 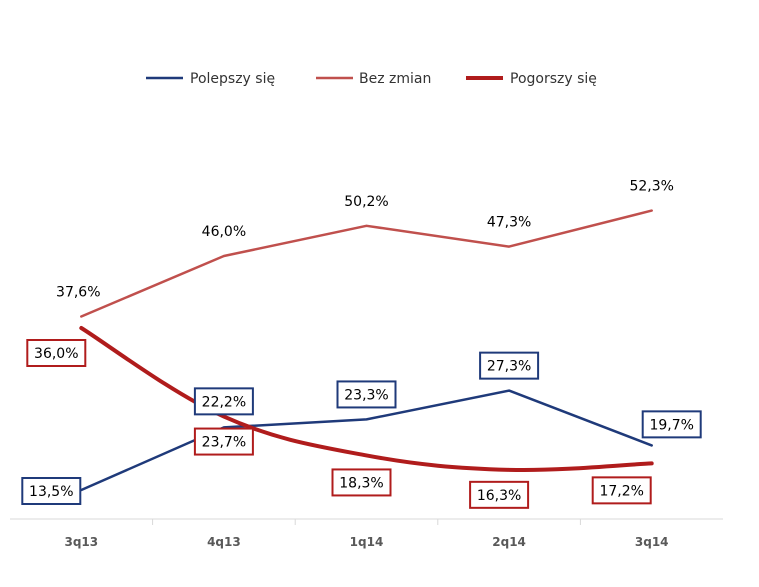 I want to click on data-label: 13,5%, so click(x=51, y=491).